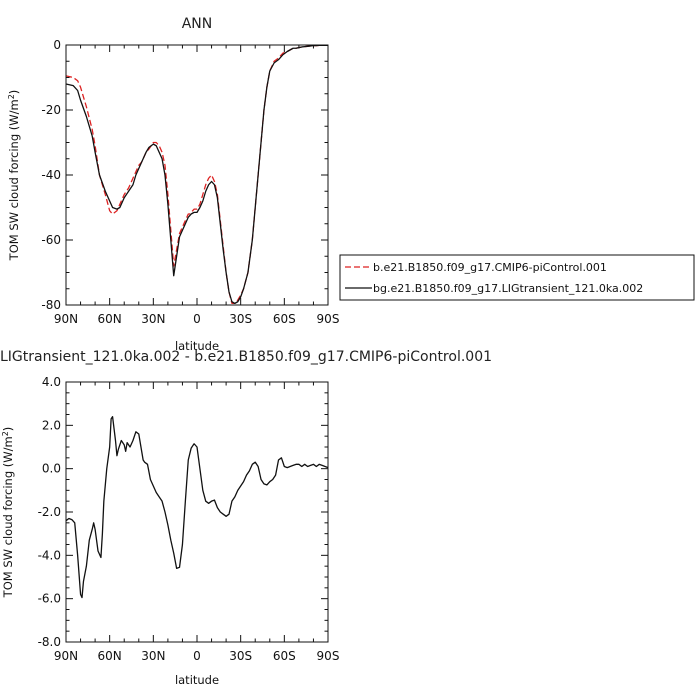  Describe the element at coordinates (49, 599) in the screenshot. I see `y-tick-label: -6.0` at that location.